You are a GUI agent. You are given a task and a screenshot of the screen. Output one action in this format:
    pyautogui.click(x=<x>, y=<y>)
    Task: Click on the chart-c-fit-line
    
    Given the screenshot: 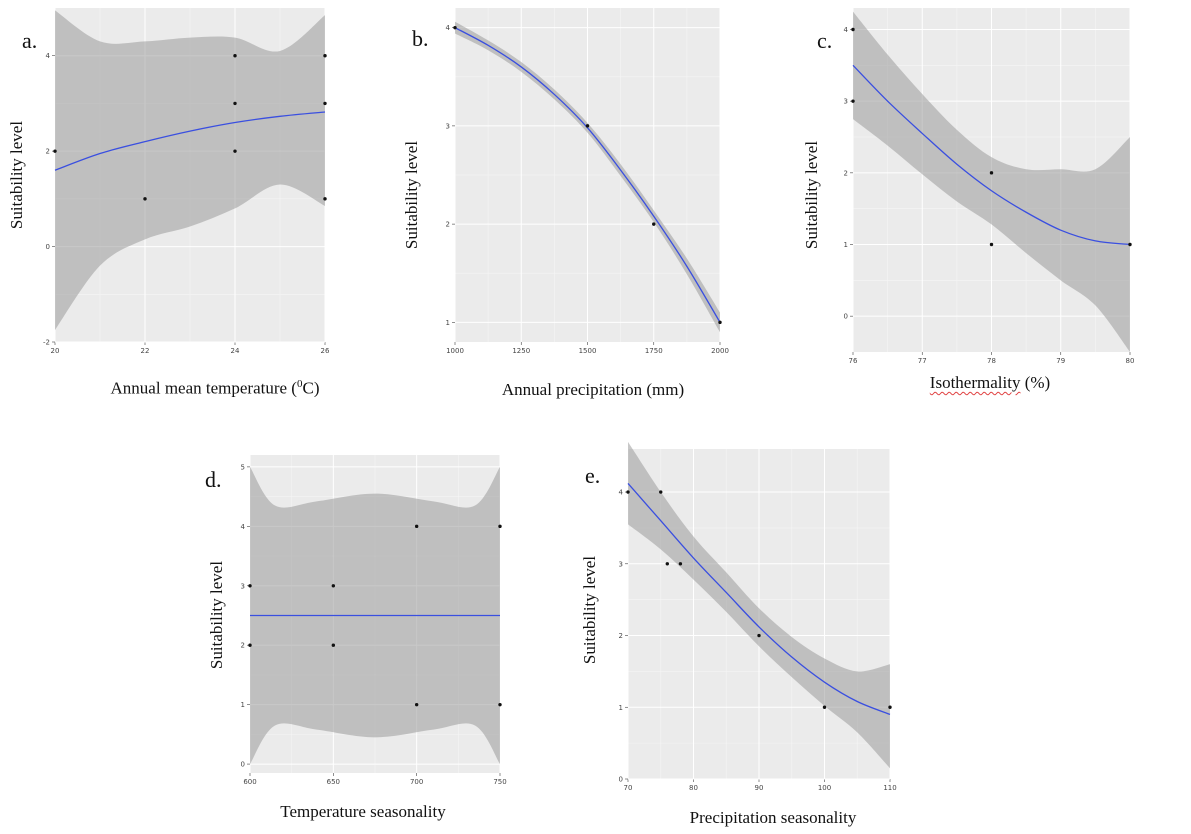 What is the action you would take?
    pyautogui.click(x=991, y=155)
    